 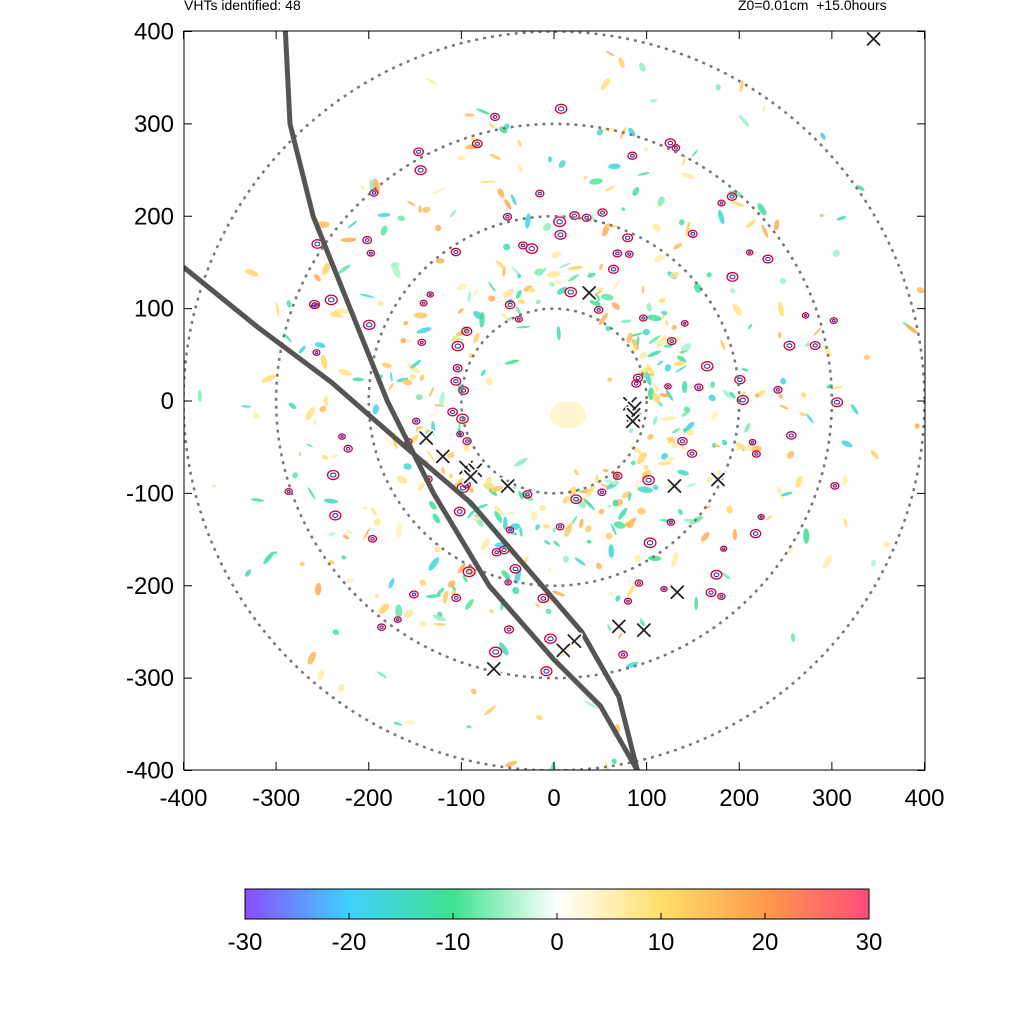 I want to click on range-ring, so click(x=554, y=401).